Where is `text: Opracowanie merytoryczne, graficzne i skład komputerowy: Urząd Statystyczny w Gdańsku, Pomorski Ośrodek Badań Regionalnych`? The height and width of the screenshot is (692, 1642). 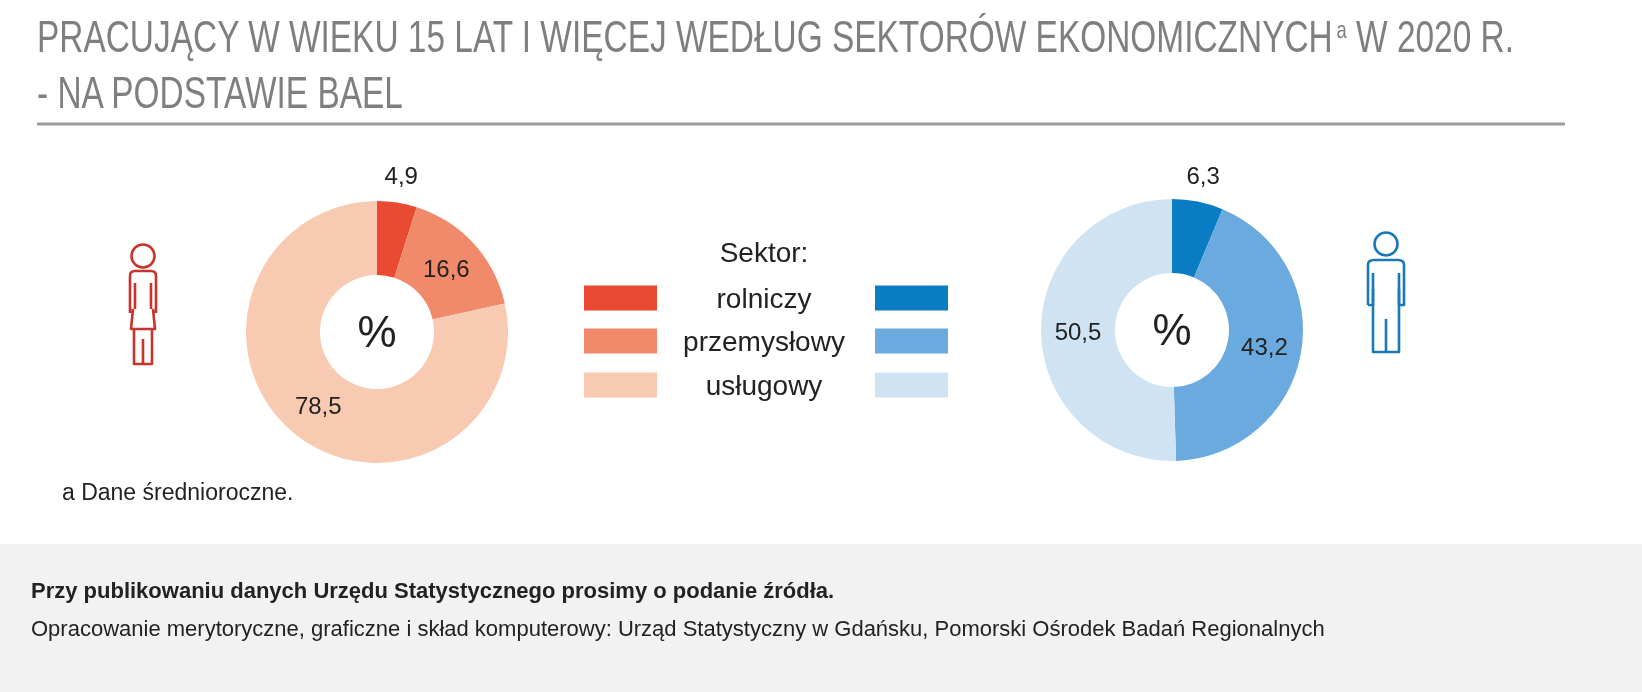 text: Opracowanie merytoryczne, graficzne i skład komputerowy: Urząd Statystyczny w Gdańsku, Pomorski Ośrodek Badań Regionalnych is located at coordinates (678, 628).